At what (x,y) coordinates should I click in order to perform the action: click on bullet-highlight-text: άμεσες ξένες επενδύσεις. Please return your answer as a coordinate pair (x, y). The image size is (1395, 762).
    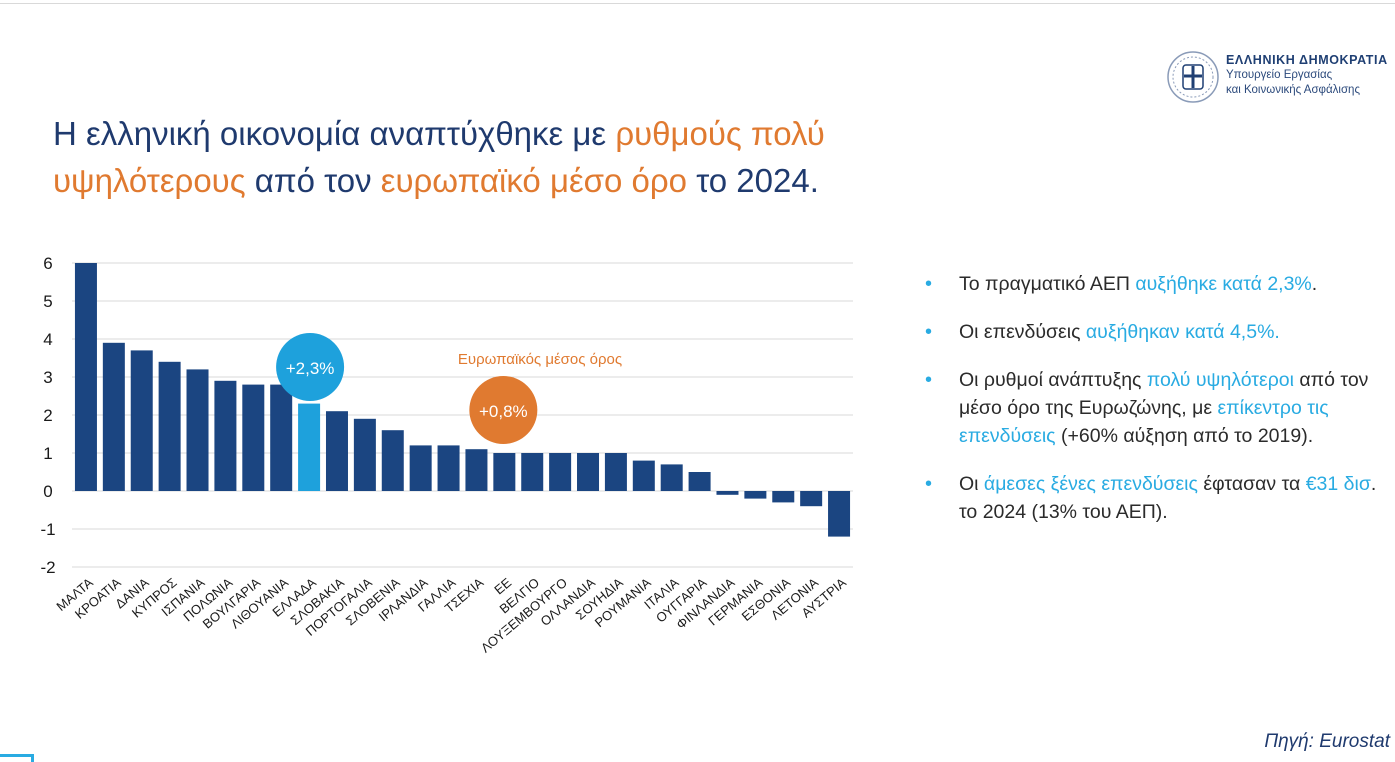
    Looking at the image, I should click on (1090, 484).